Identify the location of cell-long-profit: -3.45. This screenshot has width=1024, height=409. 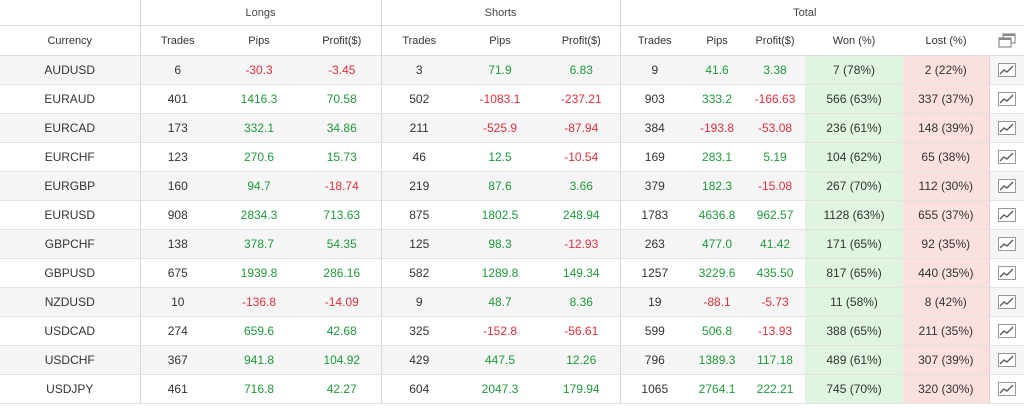
(342, 70).